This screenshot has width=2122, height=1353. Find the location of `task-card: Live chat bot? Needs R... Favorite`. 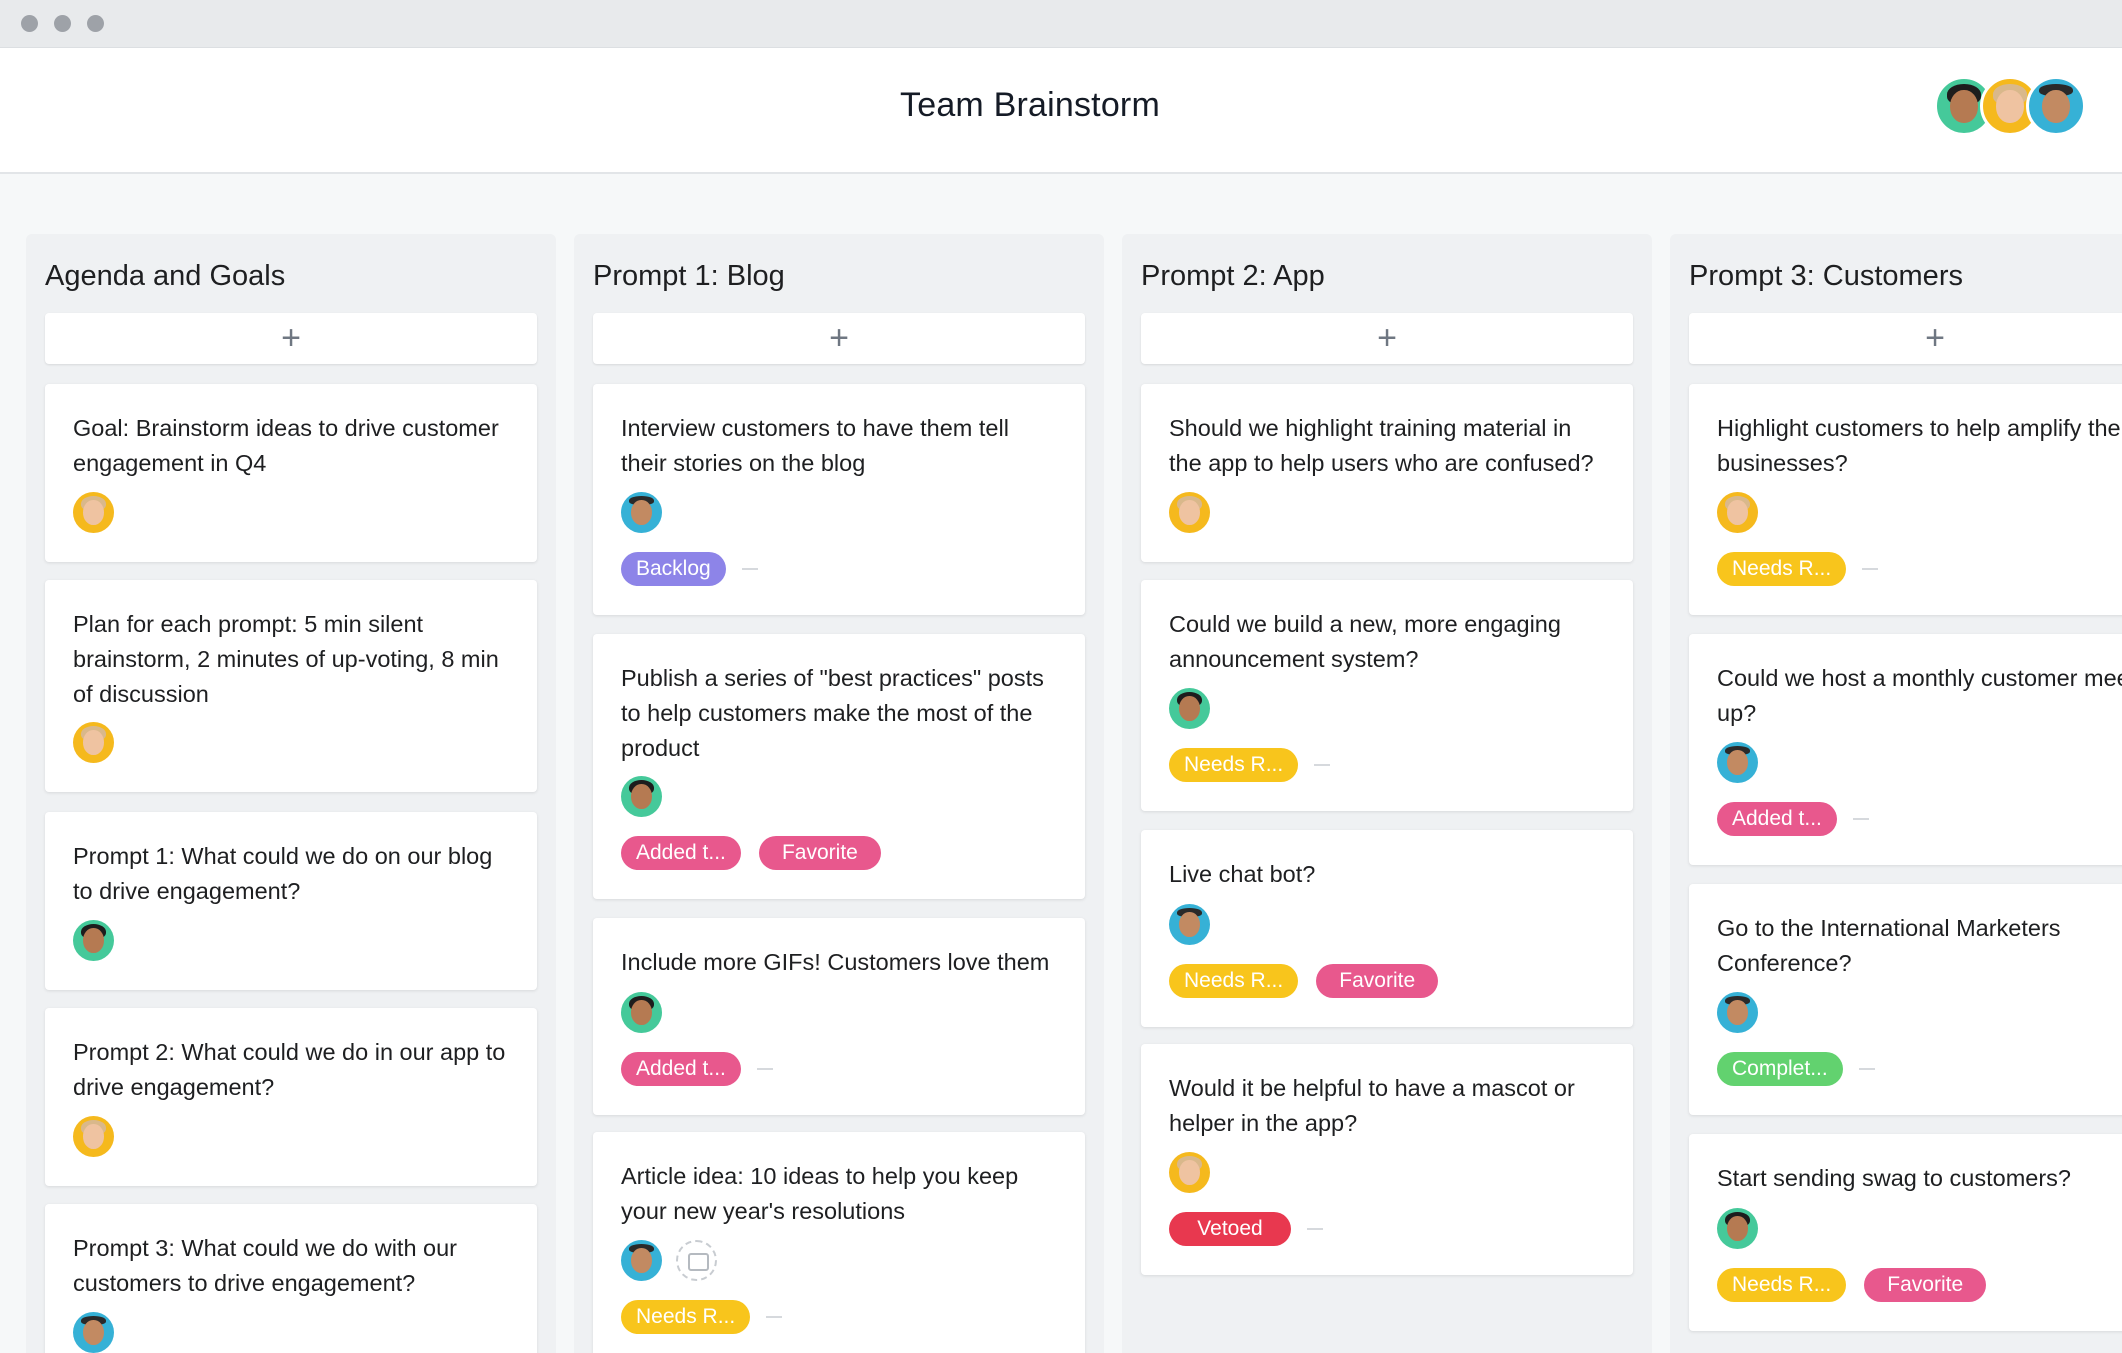

task-card: Live chat bot? Needs R... Favorite is located at coordinates (1387, 928).